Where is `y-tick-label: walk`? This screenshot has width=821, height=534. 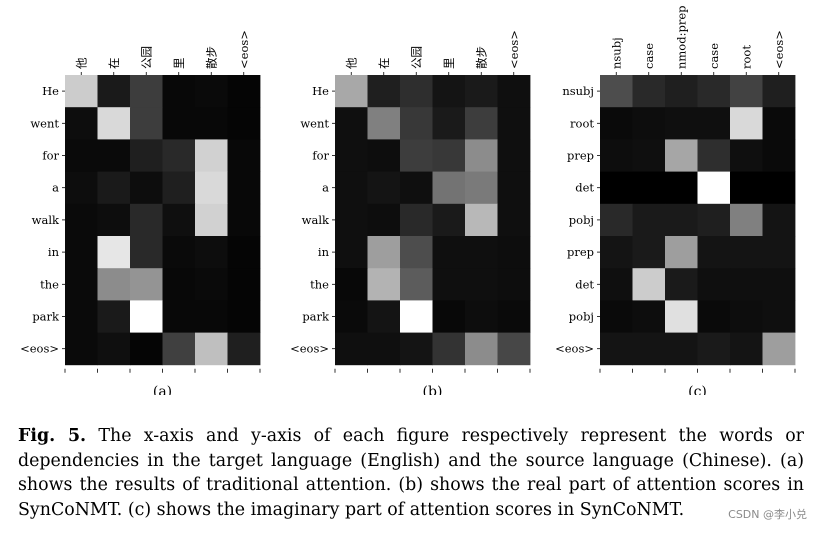 y-tick-label: walk is located at coordinates (316, 220).